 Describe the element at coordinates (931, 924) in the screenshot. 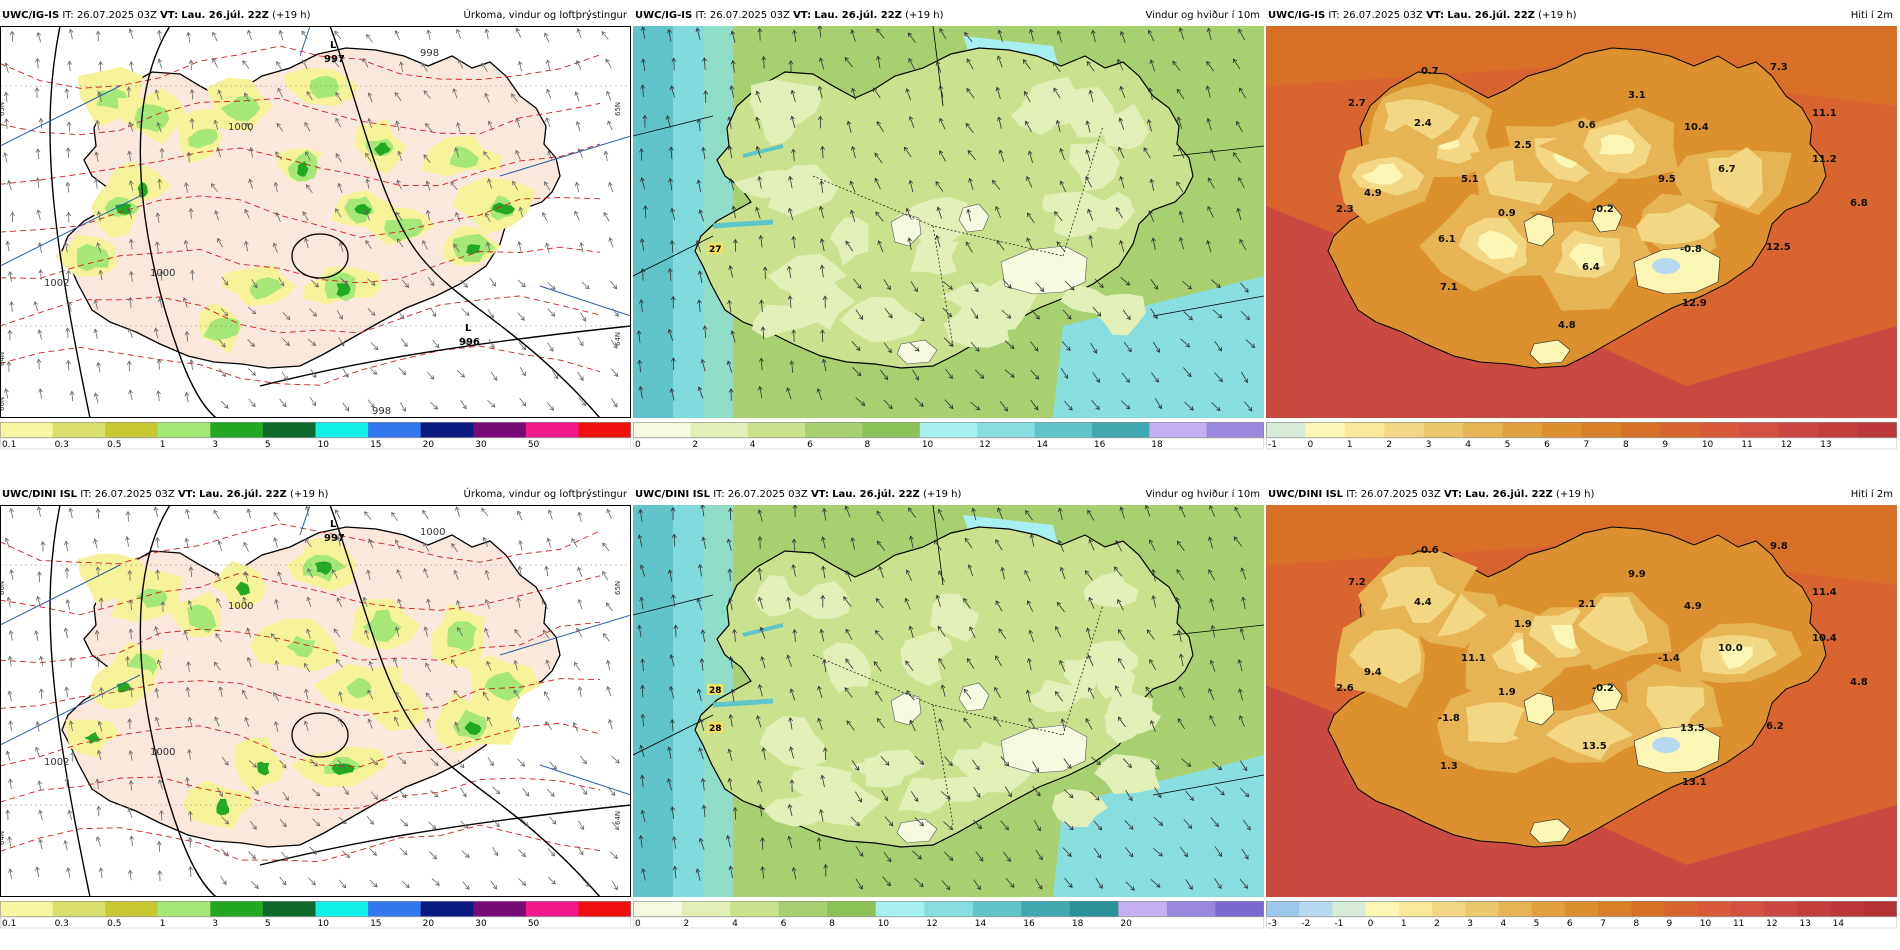

I see `scale-tick-label: 12` at that location.